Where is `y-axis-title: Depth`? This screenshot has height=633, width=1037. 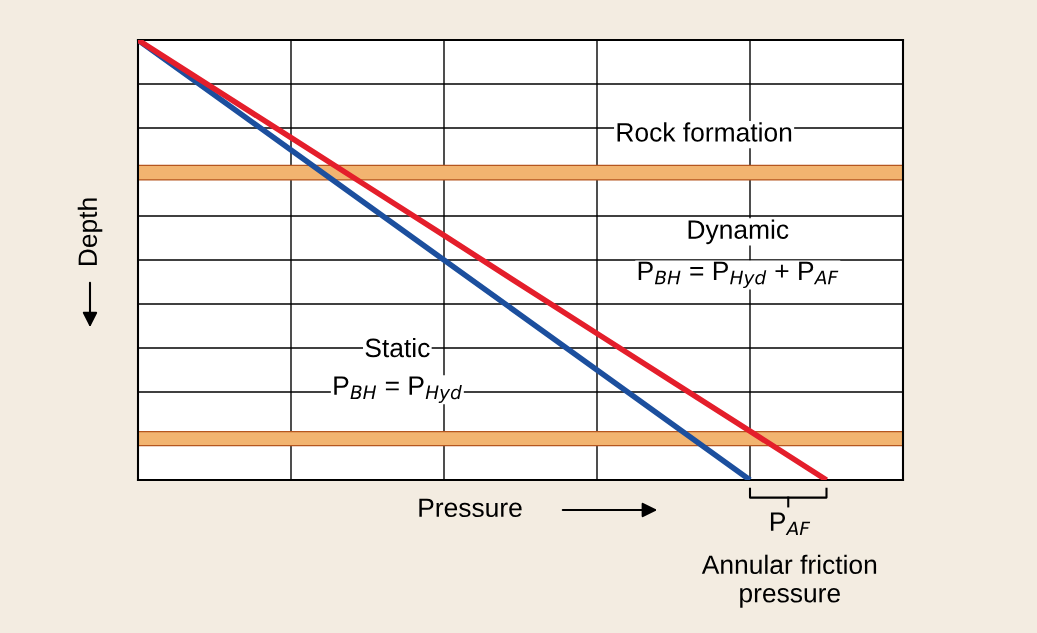
y-axis-title: Depth is located at coordinates (90, 232).